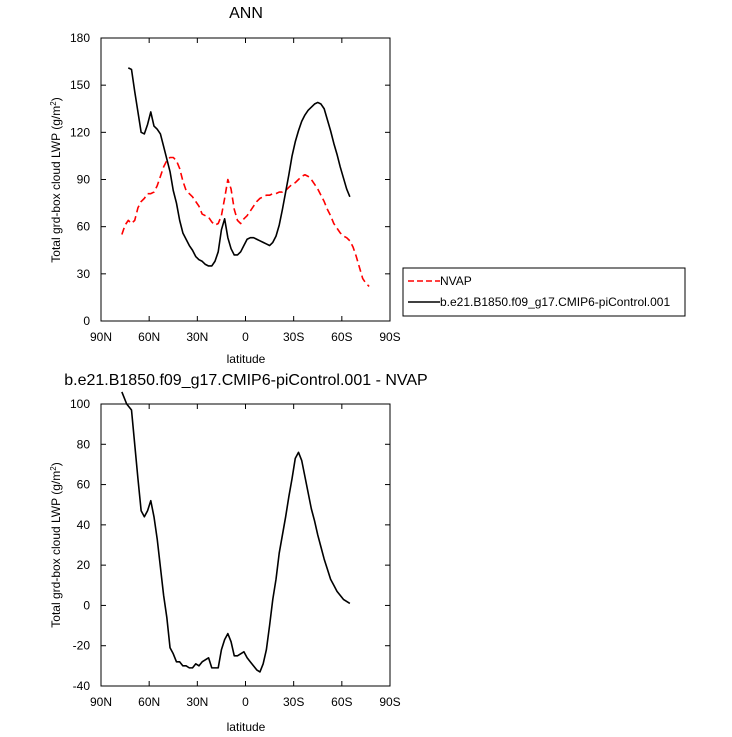 Image resolution: width=732 pixels, height=737 pixels. I want to click on bottom-xtick-label: 30S, so click(293, 702).